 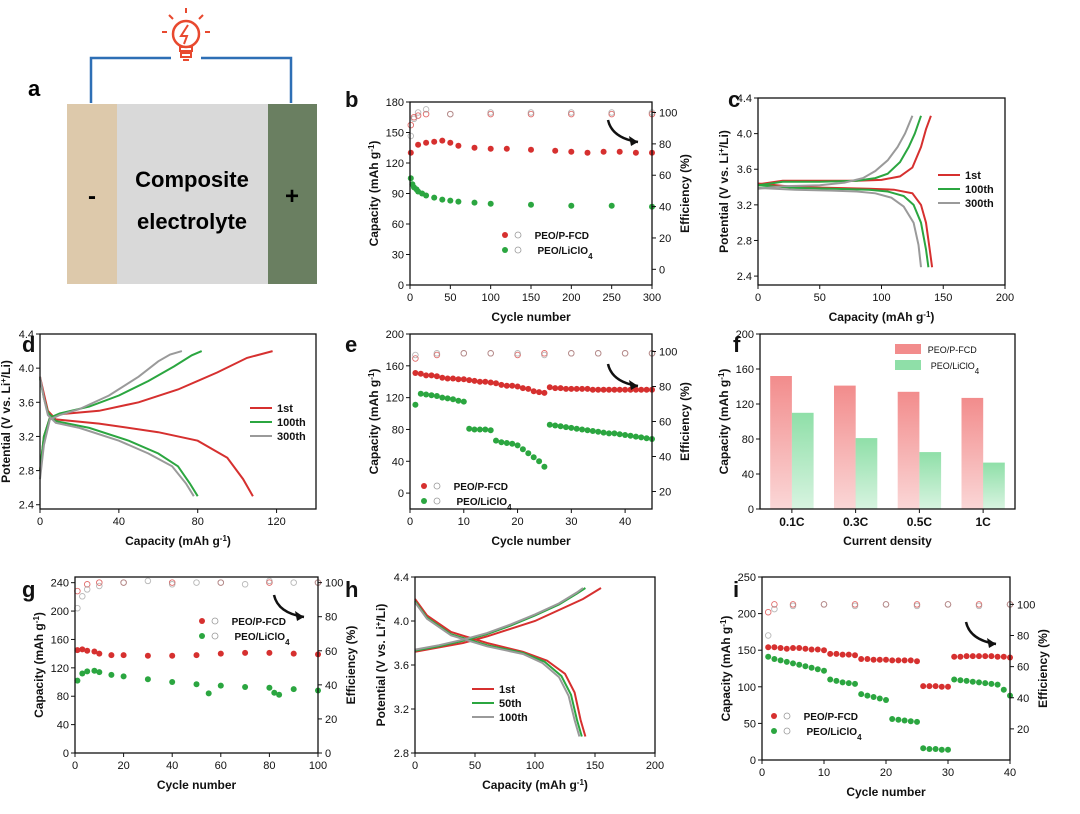 What do you see at coordinates (401, 578) in the screenshot?
I see `y-tick-label: 4.4` at bounding box center [401, 578].